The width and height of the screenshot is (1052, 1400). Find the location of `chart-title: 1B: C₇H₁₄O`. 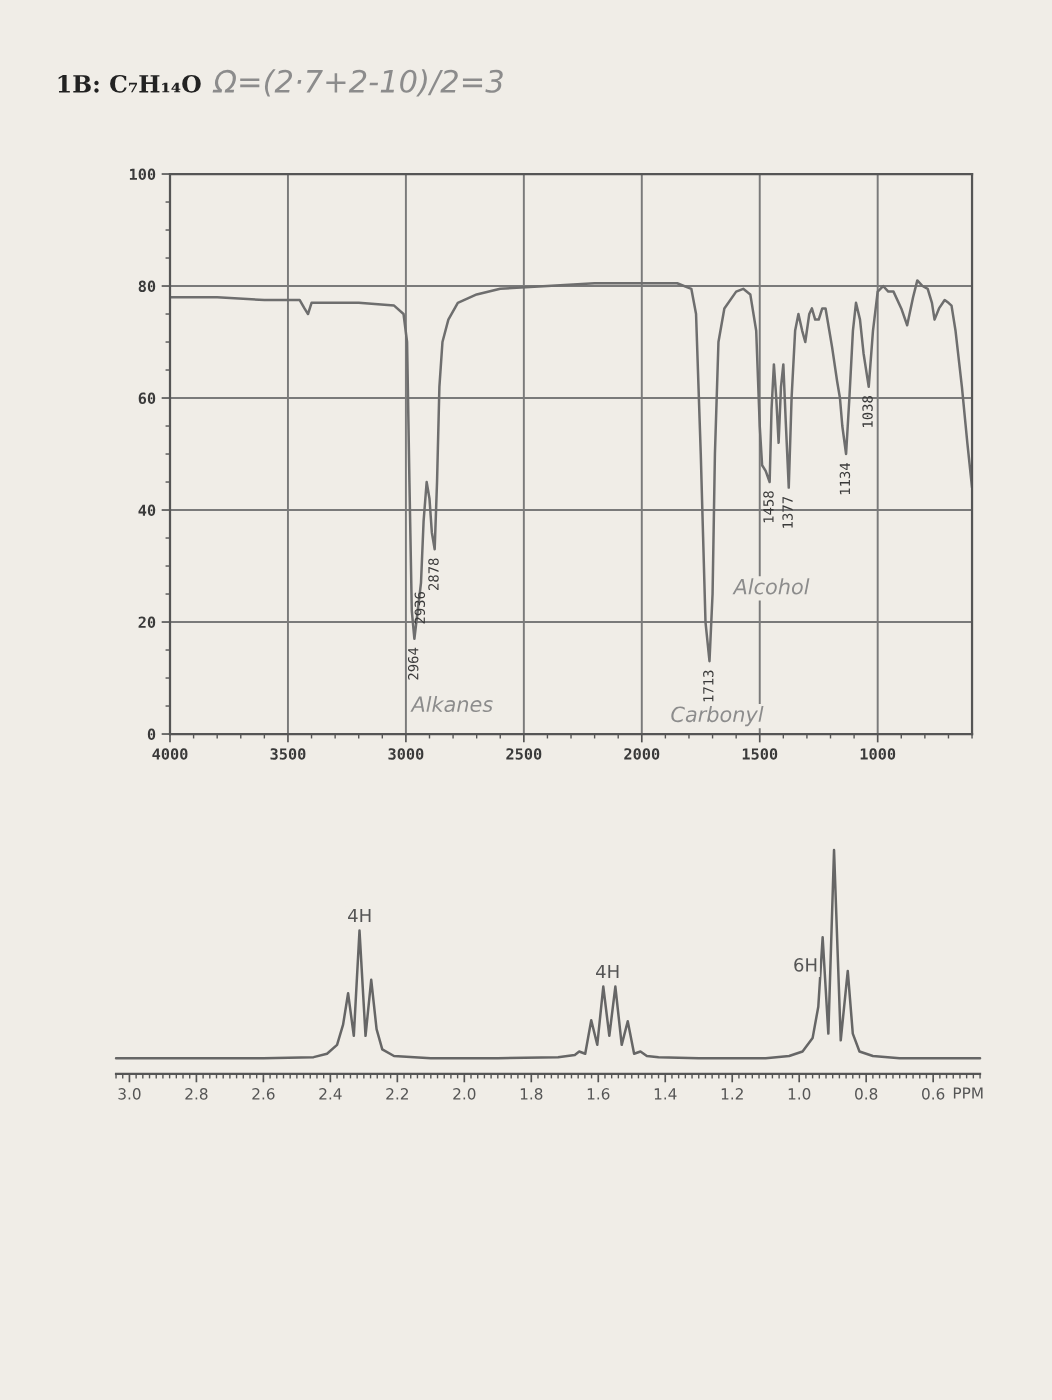

chart-title: 1B: C₇H₁₄O is located at coordinates (129, 83).